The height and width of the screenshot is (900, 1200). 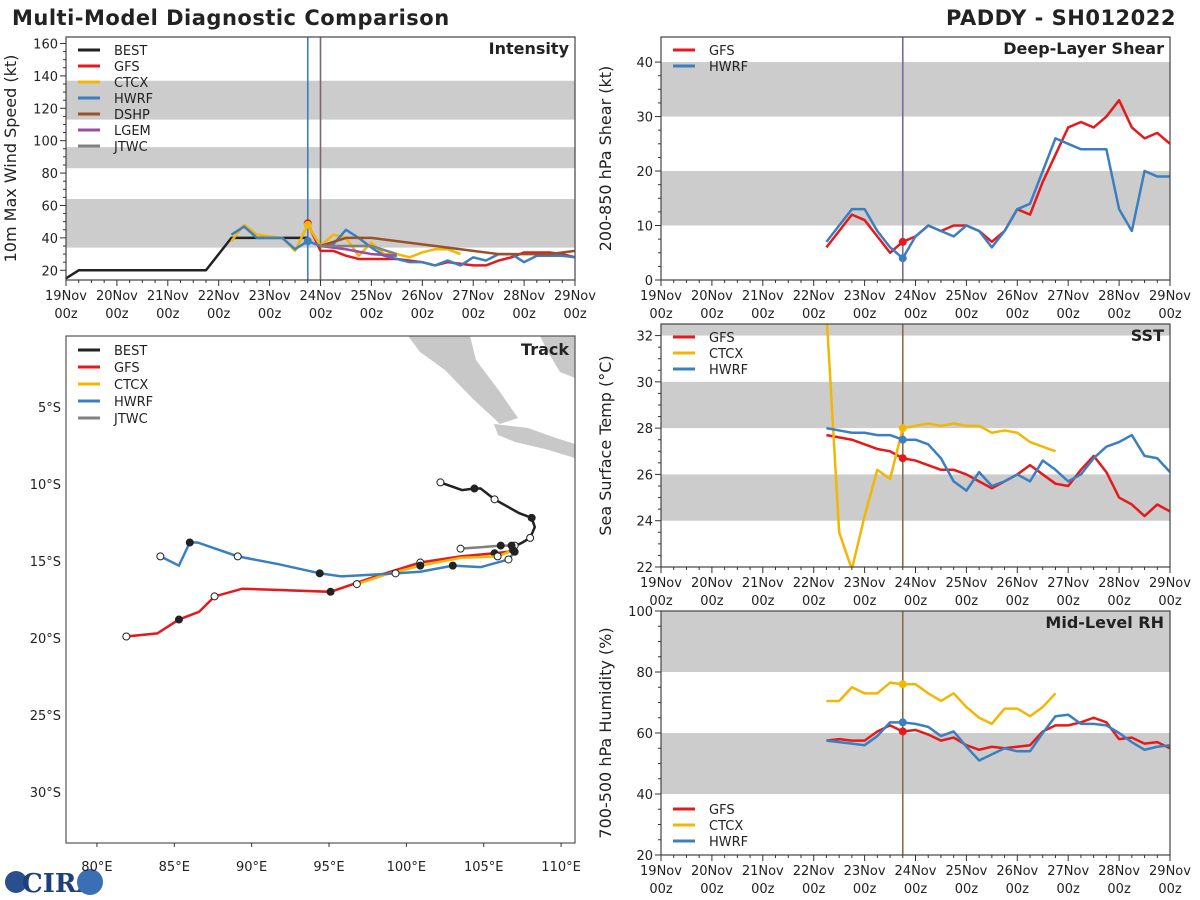 What do you see at coordinates (45, 716) in the screenshot?
I see `y-tick-label: 25°S` at bounding box center [45, 716].